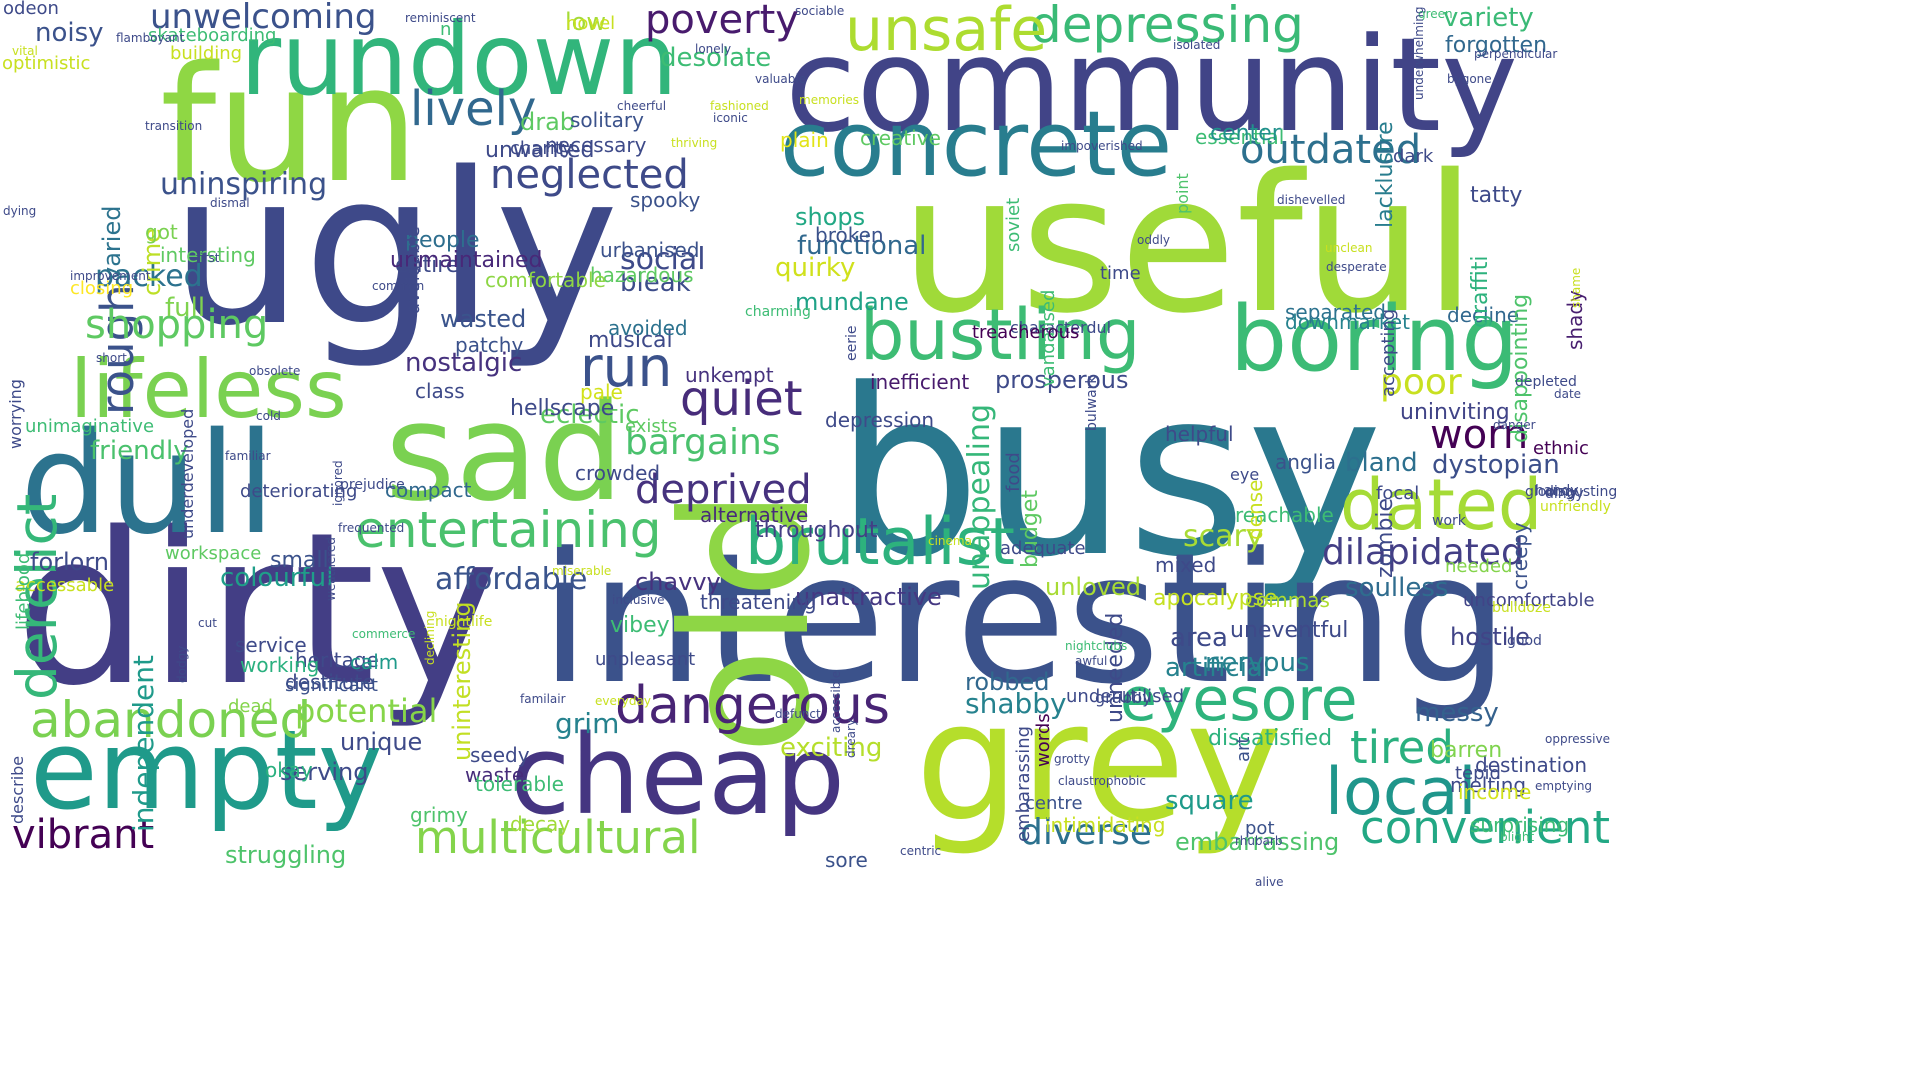  What do you see at coordinates (545, 280) in the screenshot?
I see `word: comfortable` at bounding box center [545, 280].